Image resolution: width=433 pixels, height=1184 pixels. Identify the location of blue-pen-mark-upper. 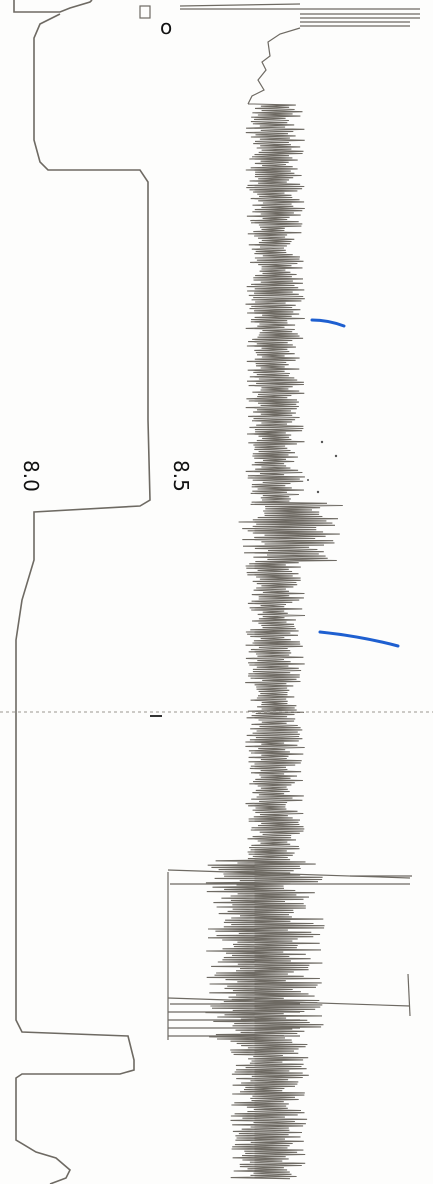
(328, 323).